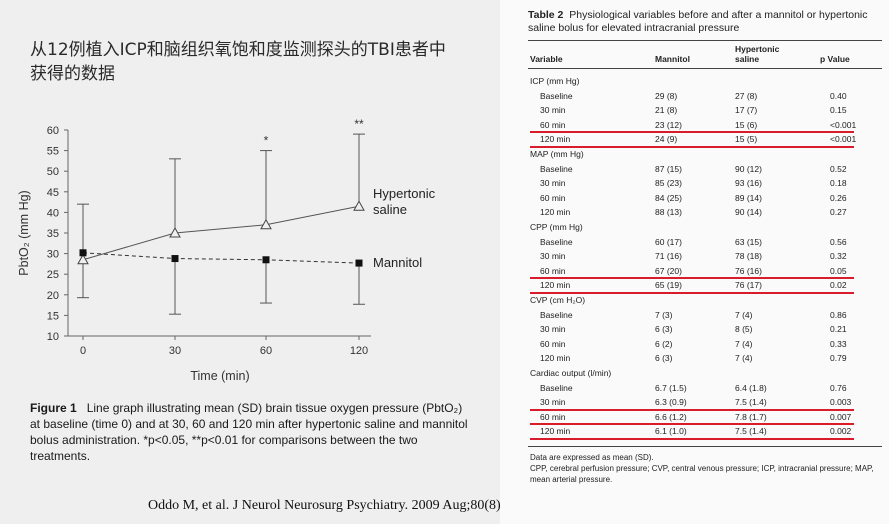  What do you see at coordinates (546, 59) in the screenshot?
I see `header-variable: Variable` at bounding box center [546, 59].